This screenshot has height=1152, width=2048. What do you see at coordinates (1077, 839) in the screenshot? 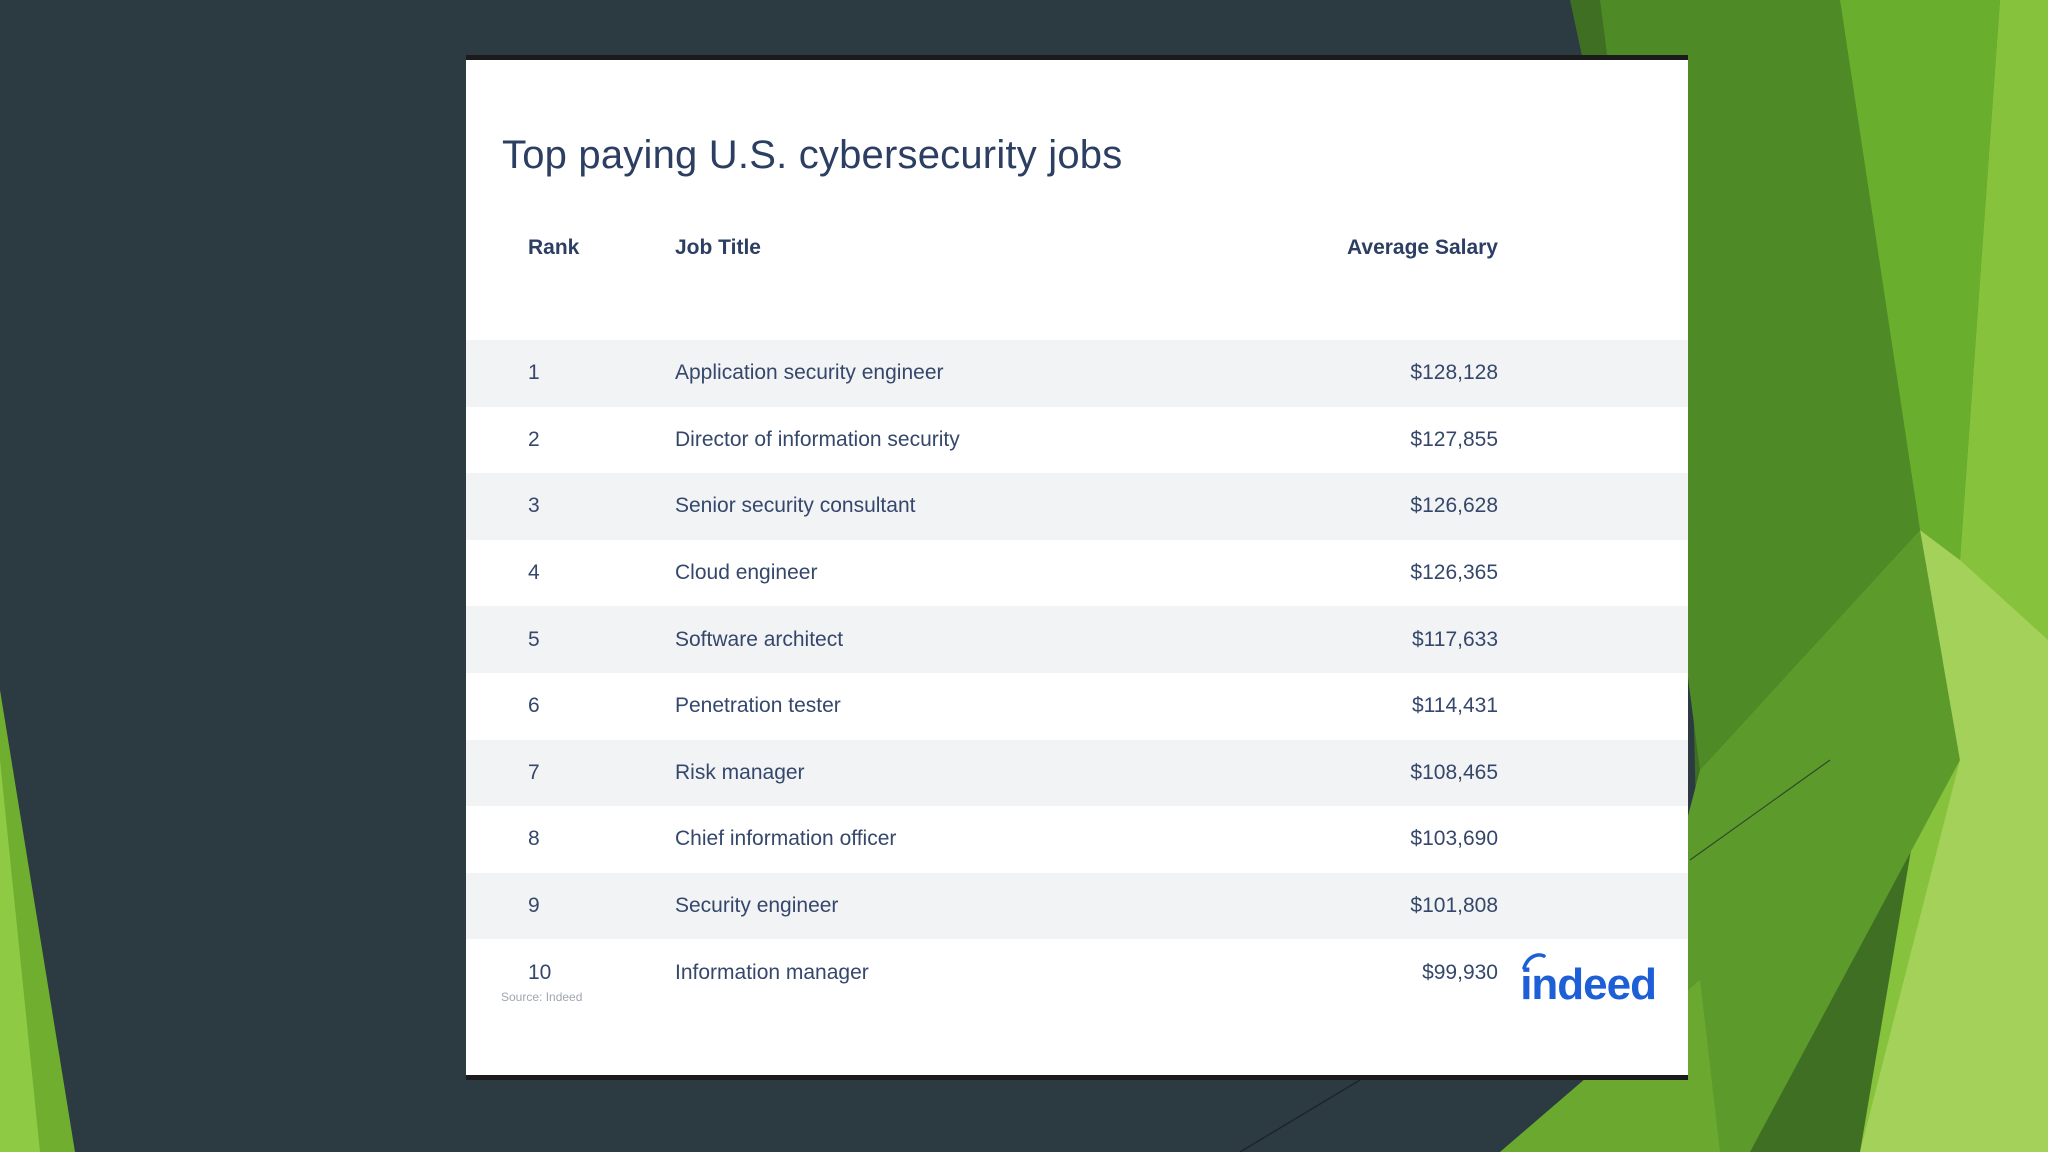
I see `table-row: 8 Chief information officer $103,690` at bounding box center [1077, 839].